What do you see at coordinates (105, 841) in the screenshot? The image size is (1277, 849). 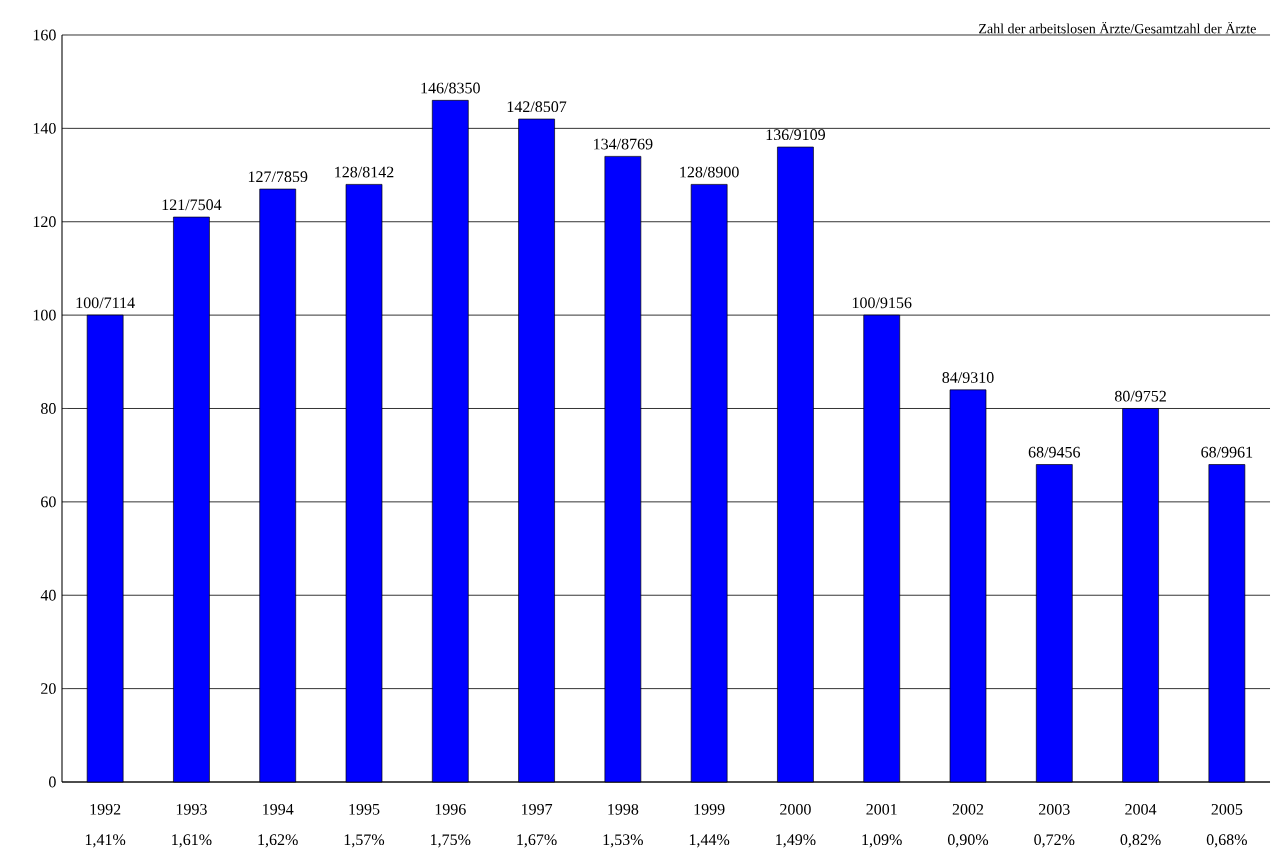 I see `text: 1,41%` at bounding box center [105, 841].